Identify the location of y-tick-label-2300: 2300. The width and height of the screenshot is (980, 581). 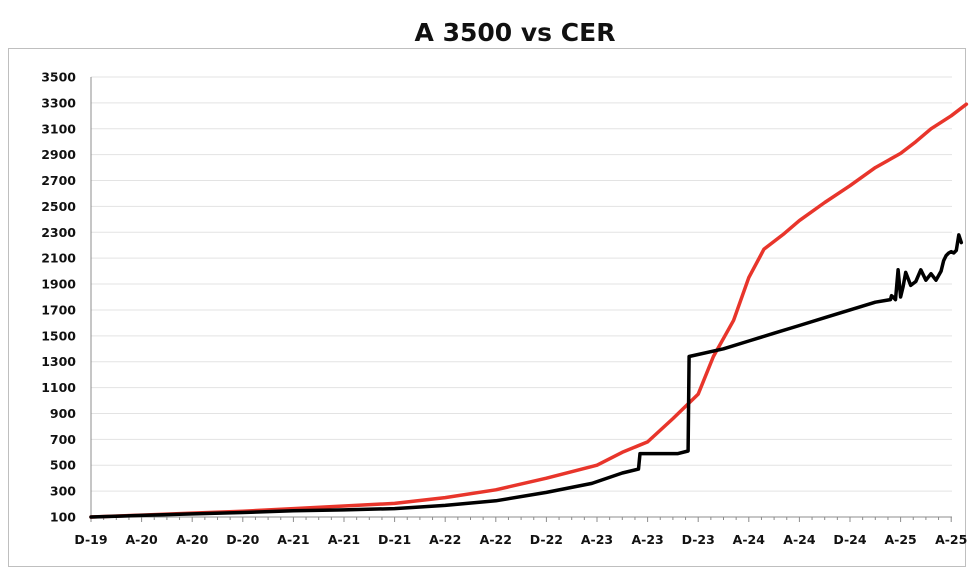
(58, 232).